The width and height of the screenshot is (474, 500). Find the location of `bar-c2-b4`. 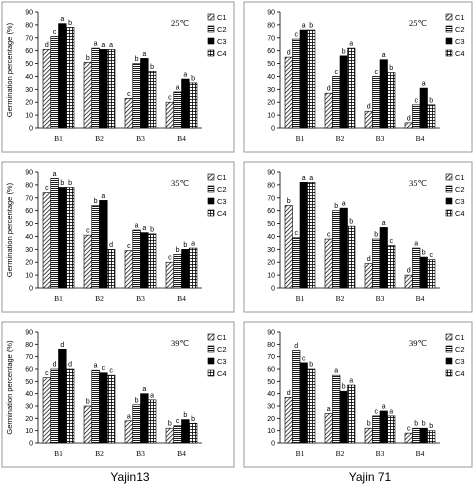

bar-c2-b4 is located at coordinates (177, 271).